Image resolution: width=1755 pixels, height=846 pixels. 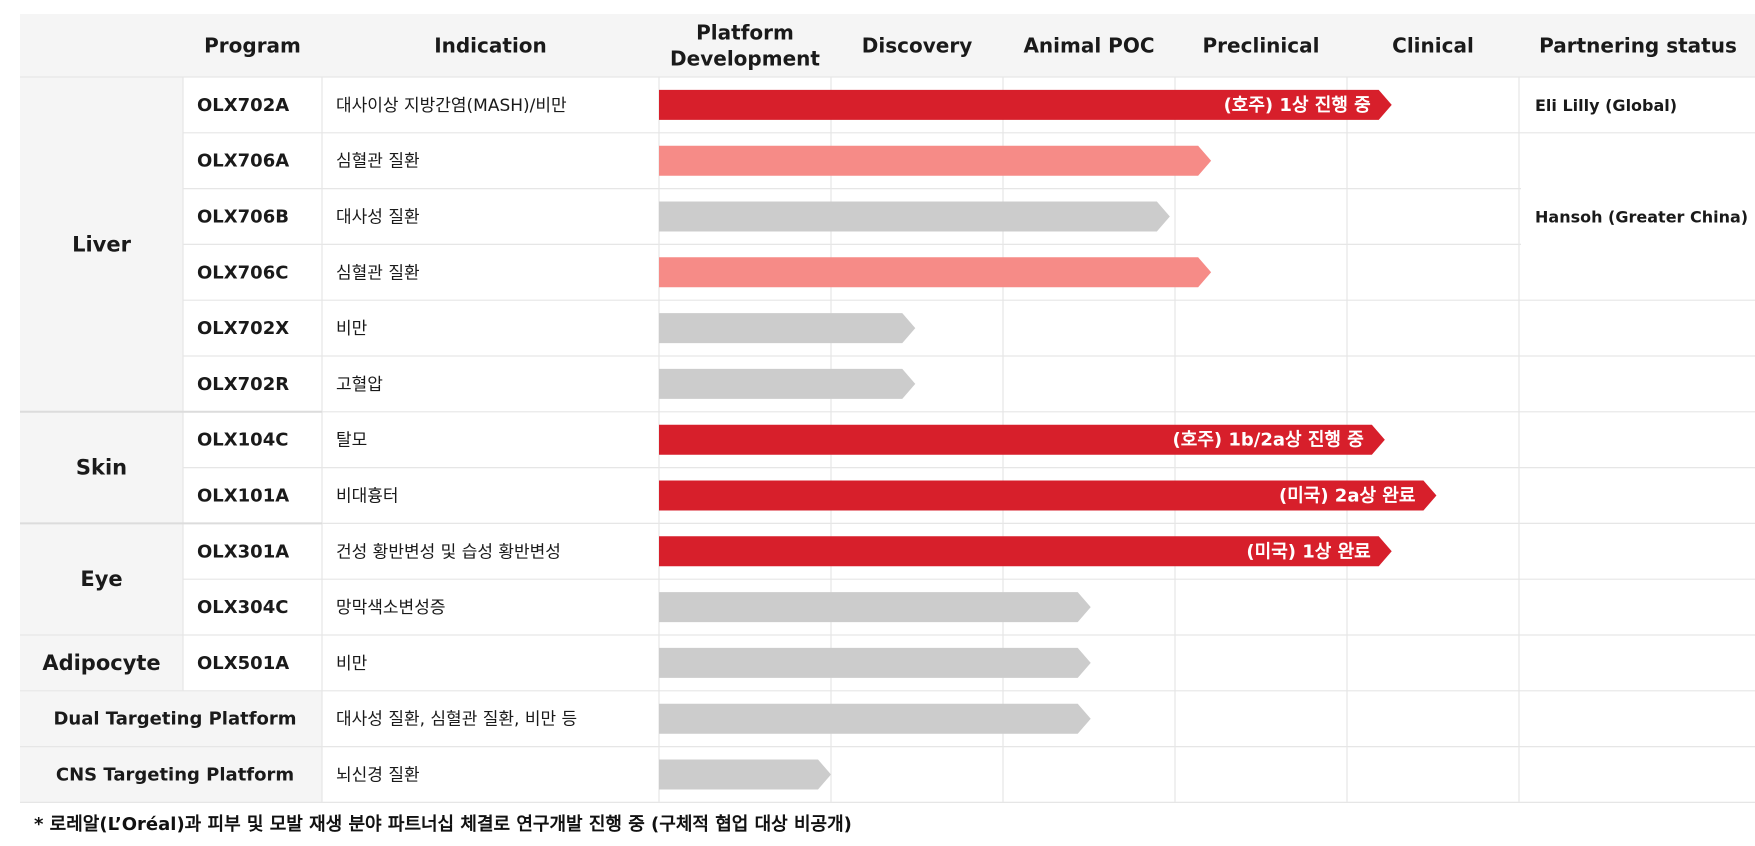 I want to click on header-indication: Indication, so click(x=490, y=46).